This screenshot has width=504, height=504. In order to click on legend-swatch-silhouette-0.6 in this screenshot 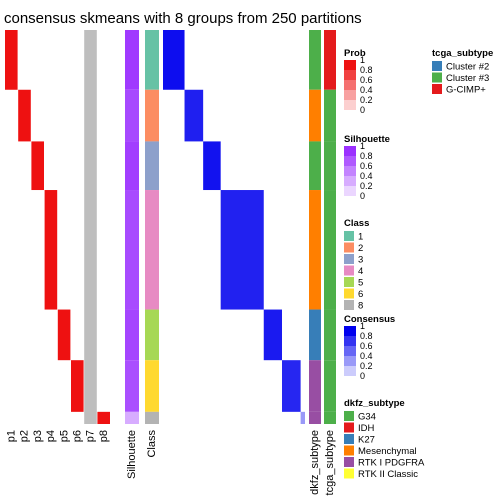, I will do `click(350, 171)`.